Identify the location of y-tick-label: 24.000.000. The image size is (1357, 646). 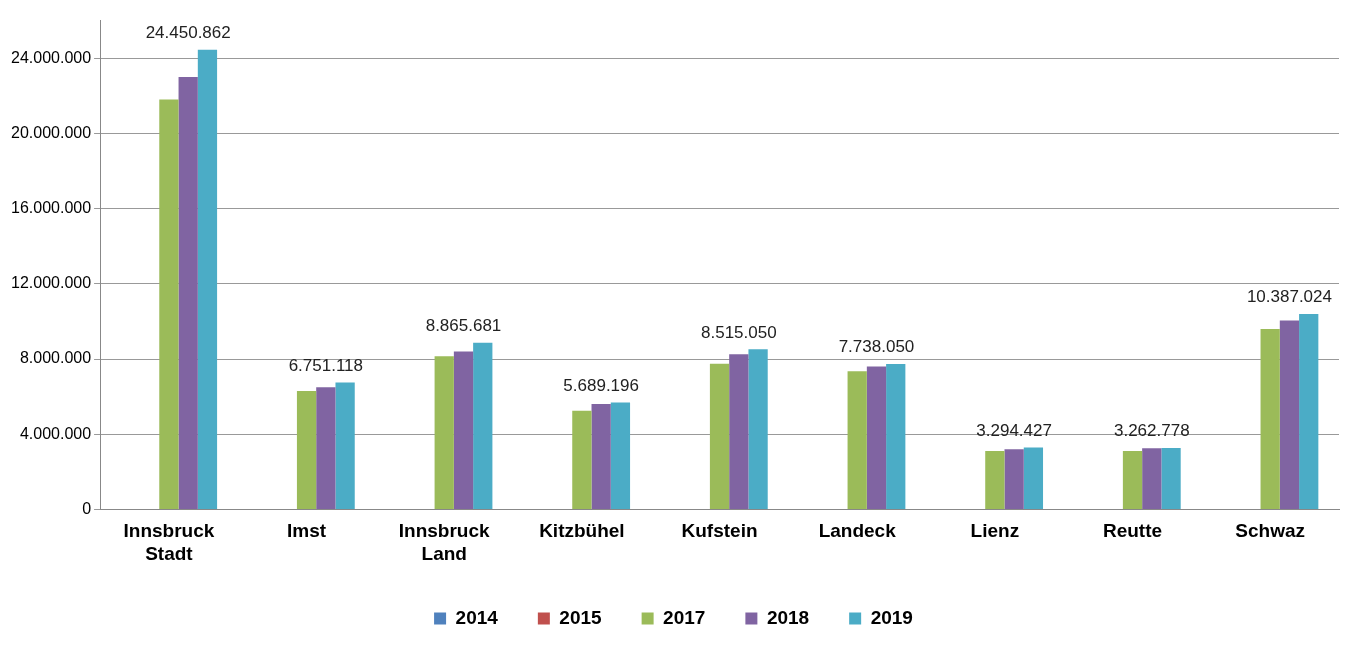
(51, 57).